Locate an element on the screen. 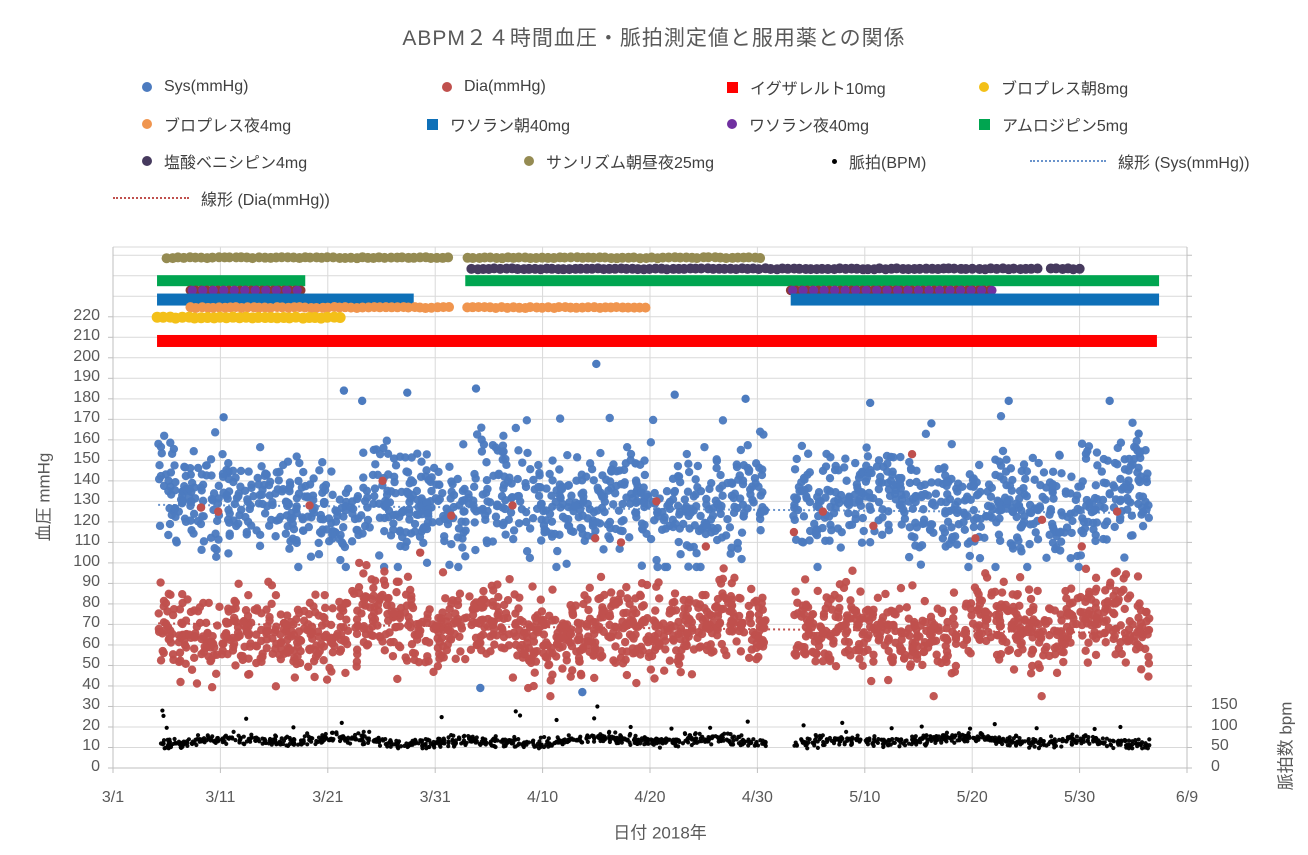 This screenshot has height=855, width=1308. y-left-tick-label: 120 is located at coordinates (86, 520).